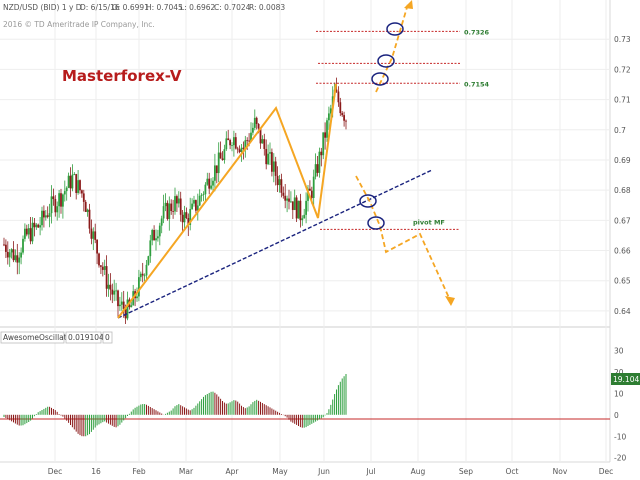 This screenshot has height=480, width=640. What do you see at coordinates (620, 436) in the screenshot?
I see `oscillator-tick-label: -10` at bounding box center [620, 436].